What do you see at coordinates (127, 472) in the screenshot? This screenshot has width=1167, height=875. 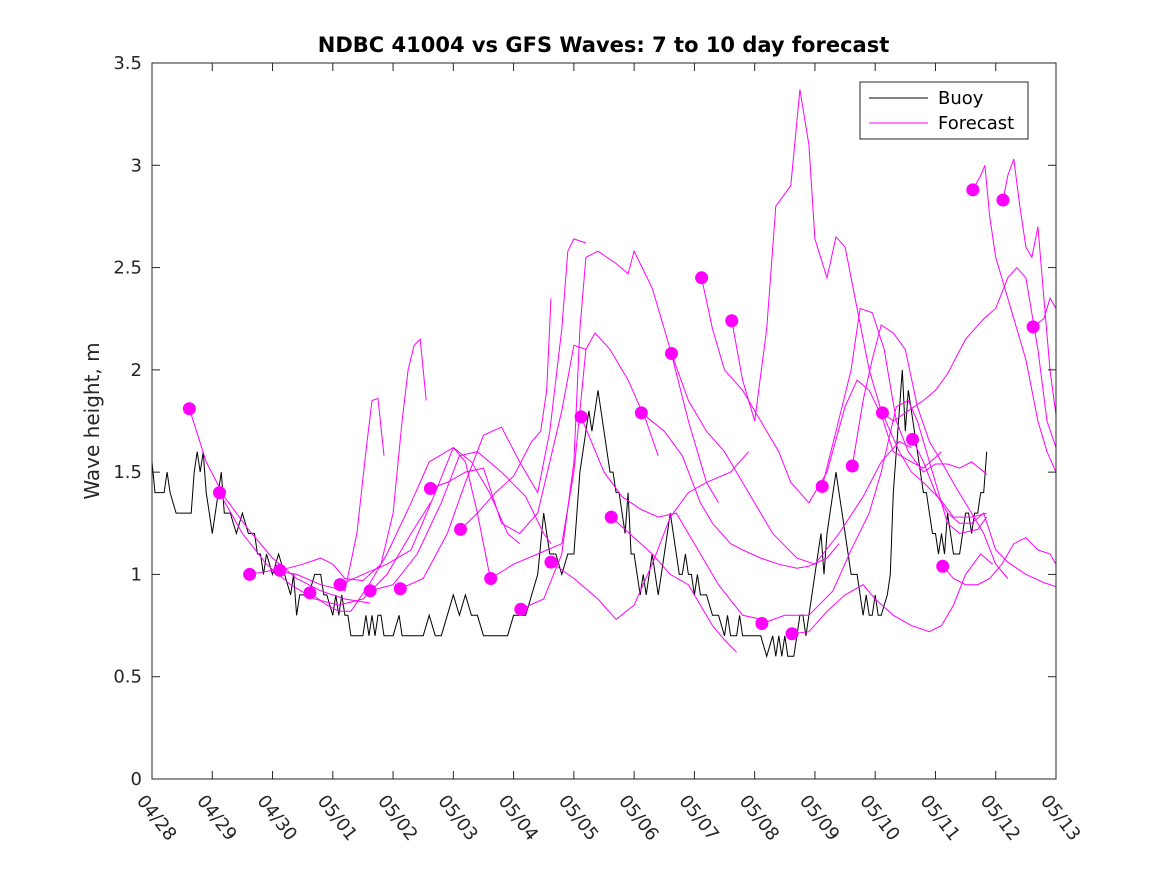 I see `y-tick-label: 1.5` at bounding box center [127, 472].